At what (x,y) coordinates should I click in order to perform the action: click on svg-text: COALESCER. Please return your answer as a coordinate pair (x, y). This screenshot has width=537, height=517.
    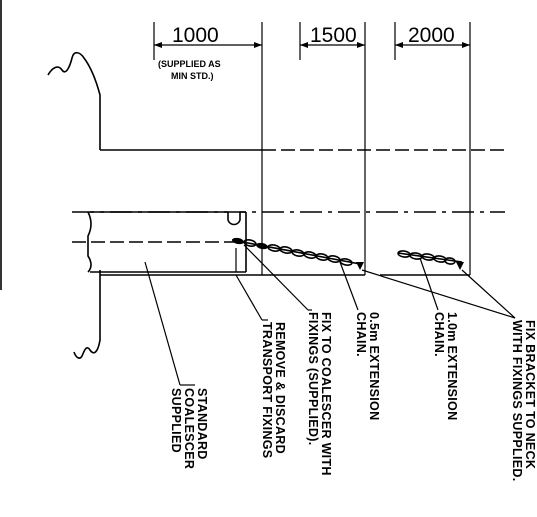
    Looking at the image, I should click on (189, 428).